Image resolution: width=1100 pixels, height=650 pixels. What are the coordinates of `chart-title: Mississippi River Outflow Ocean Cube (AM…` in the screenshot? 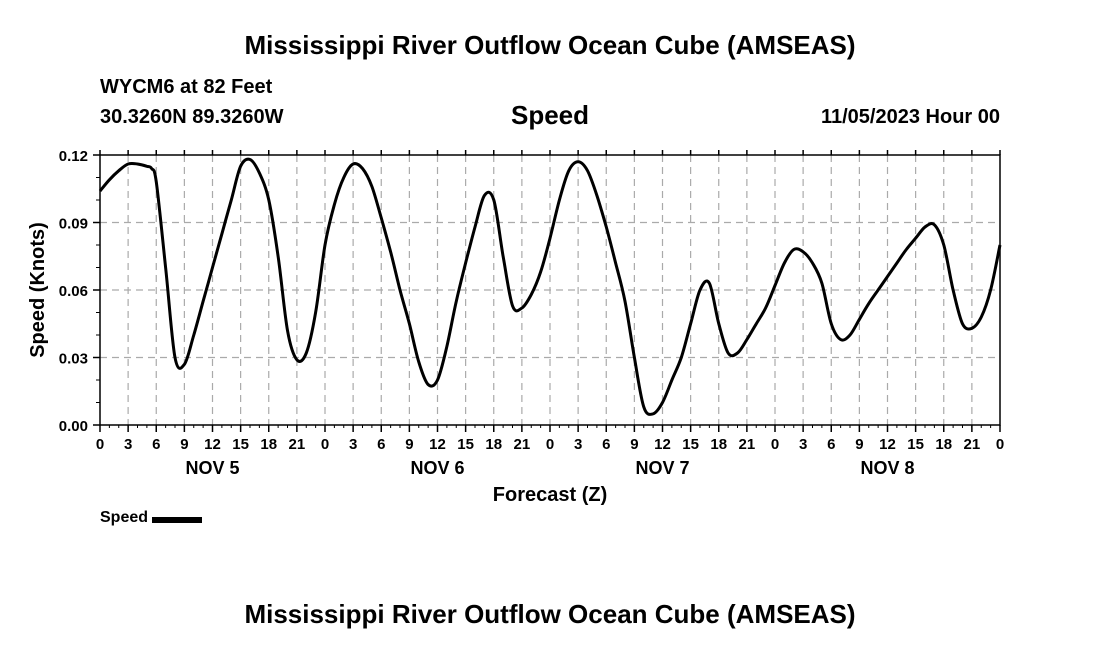 It's located at (550, 45).